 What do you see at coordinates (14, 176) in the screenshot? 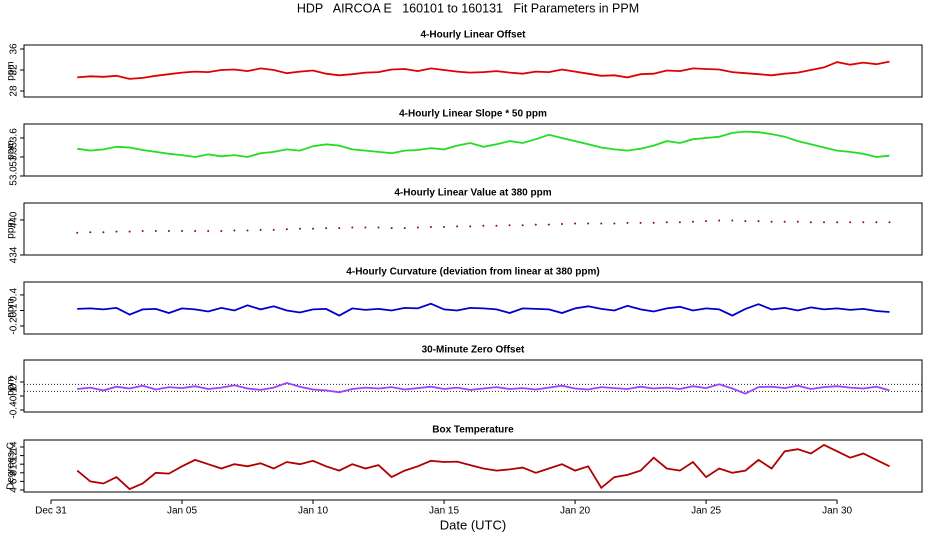
I see `y-tick-label: 53.0` at bounding box center [14, 176].